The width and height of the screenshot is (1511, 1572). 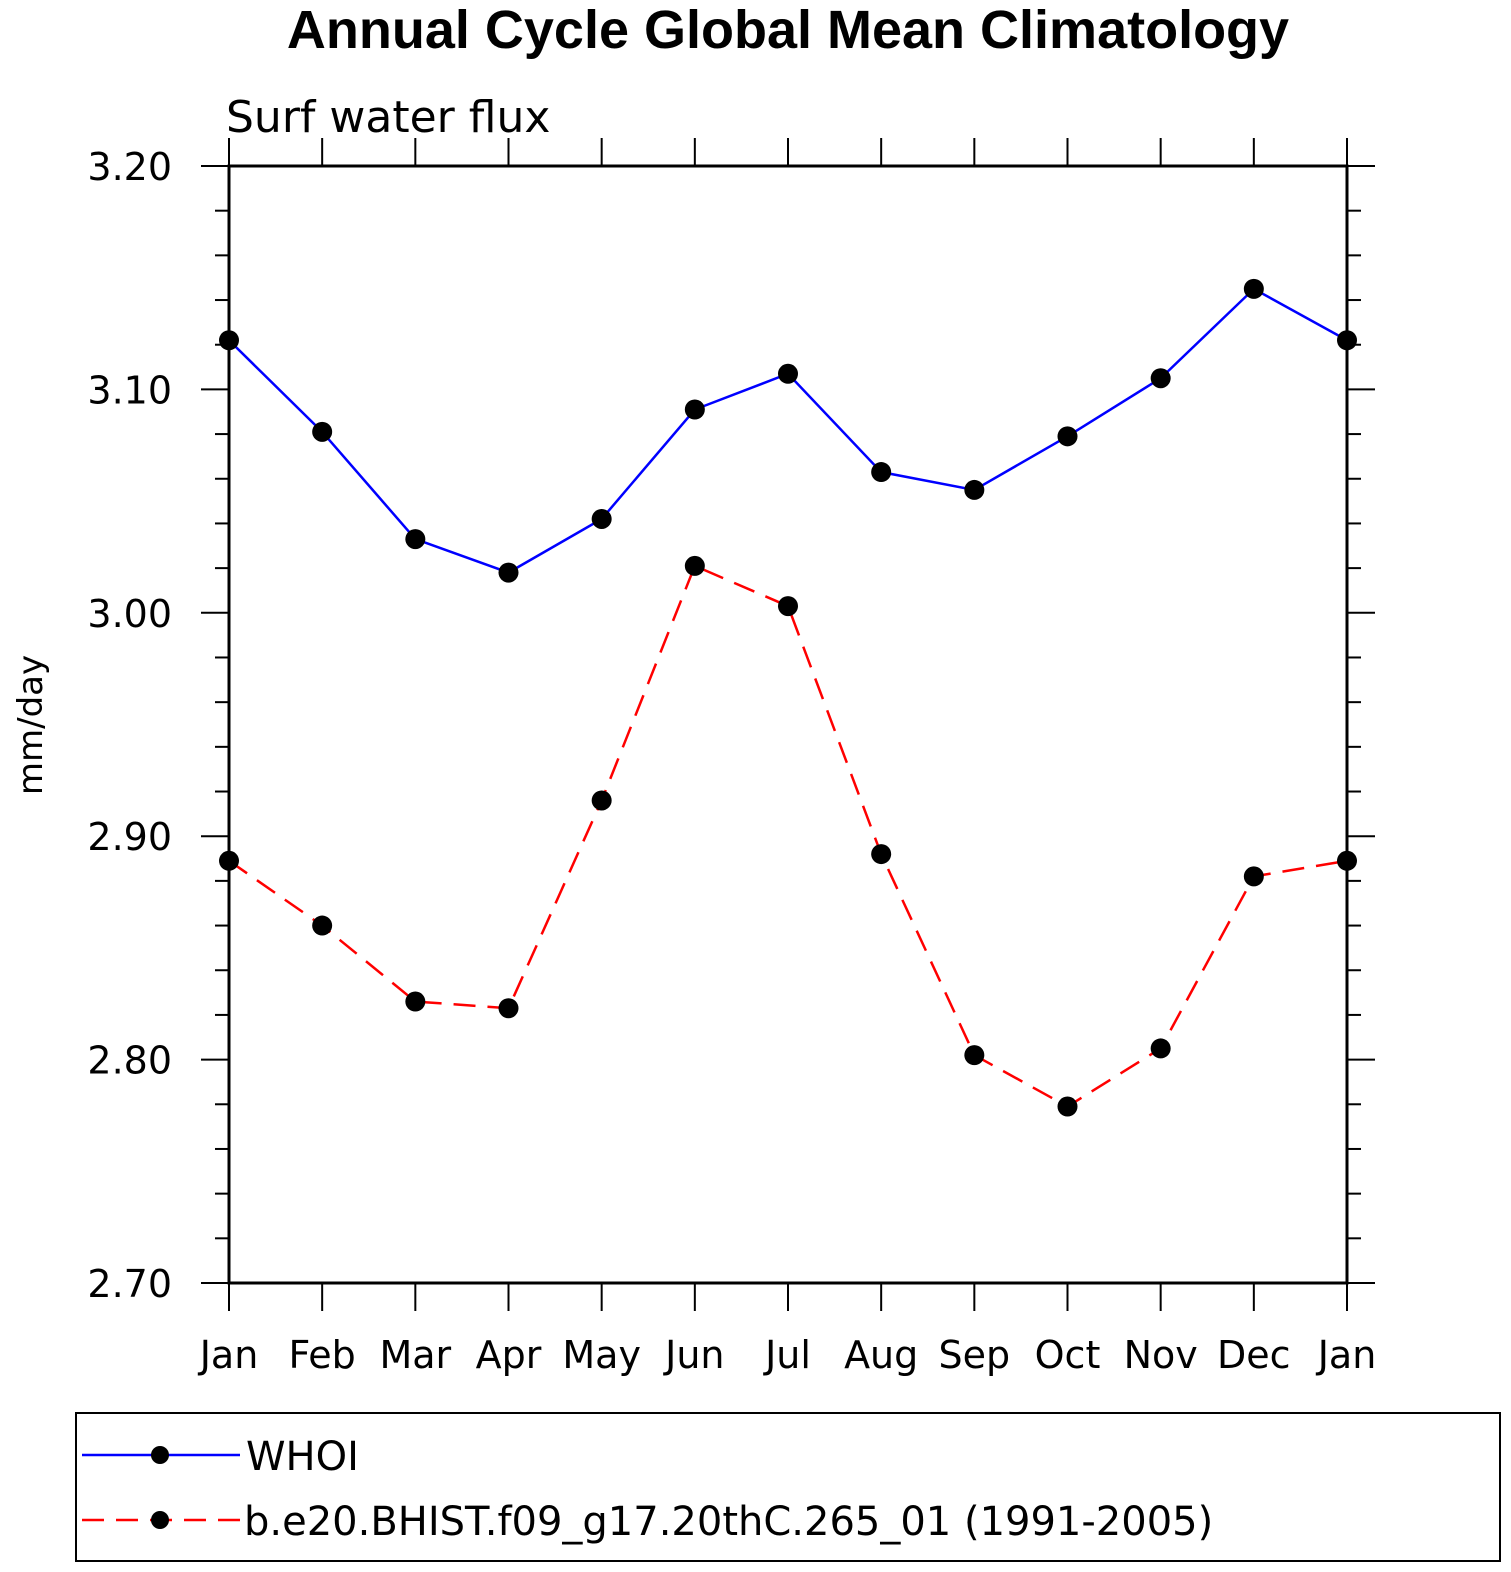 I want to click on y-tick-label: 3.20, so click(x=129, y=167).